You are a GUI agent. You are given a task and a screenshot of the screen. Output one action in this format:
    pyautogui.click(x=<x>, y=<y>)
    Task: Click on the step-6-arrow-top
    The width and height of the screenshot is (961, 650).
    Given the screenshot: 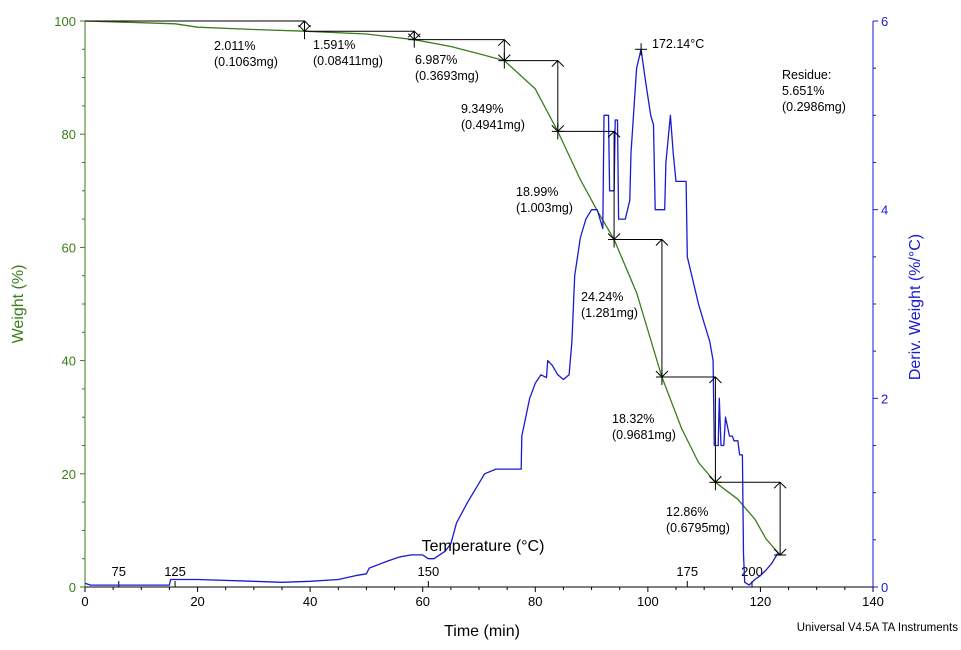 What is the action you would take?
    pyautogui.click(x=715, y=380)
    